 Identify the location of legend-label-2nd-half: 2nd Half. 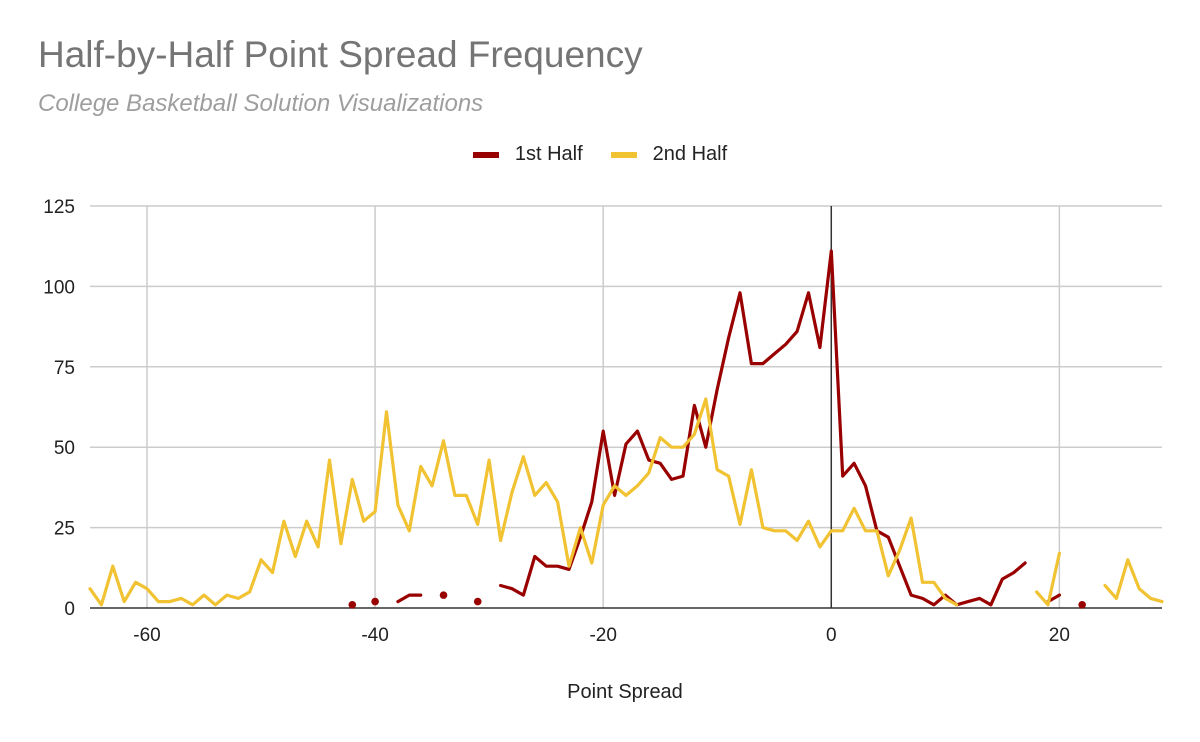
(690, 154).